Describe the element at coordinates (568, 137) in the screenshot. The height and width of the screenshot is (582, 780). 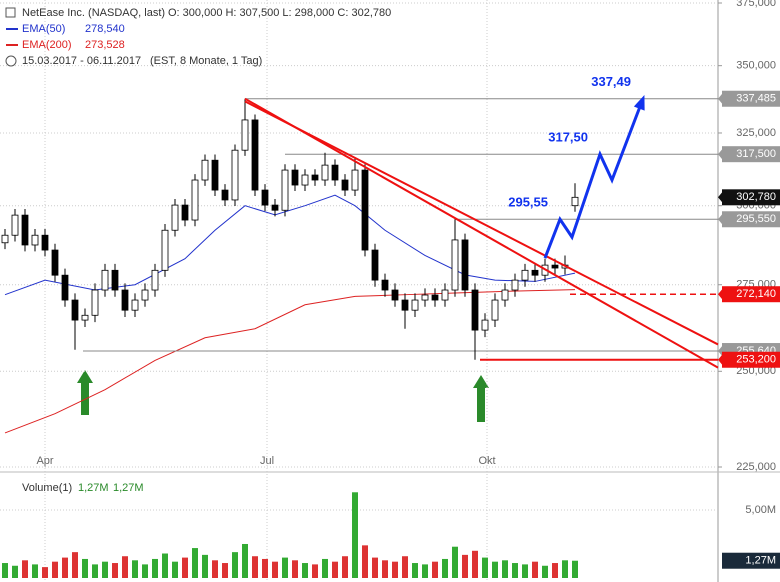
I see `projection-label: 317,50` at that location.